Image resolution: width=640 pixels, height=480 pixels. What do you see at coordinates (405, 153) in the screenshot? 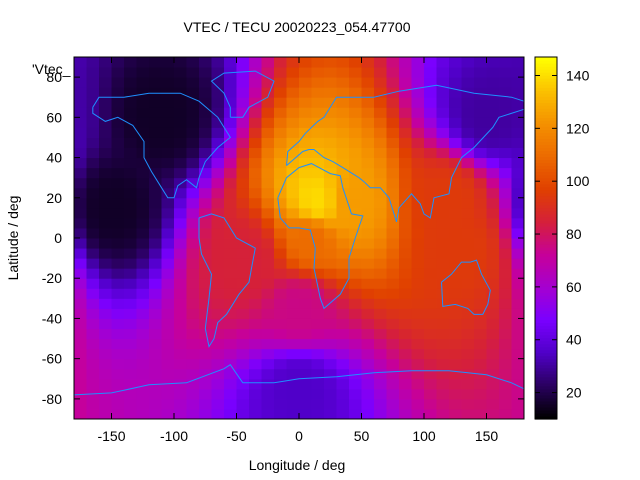
I see `coastline-europe-asia` at bounding box center [405, 153].